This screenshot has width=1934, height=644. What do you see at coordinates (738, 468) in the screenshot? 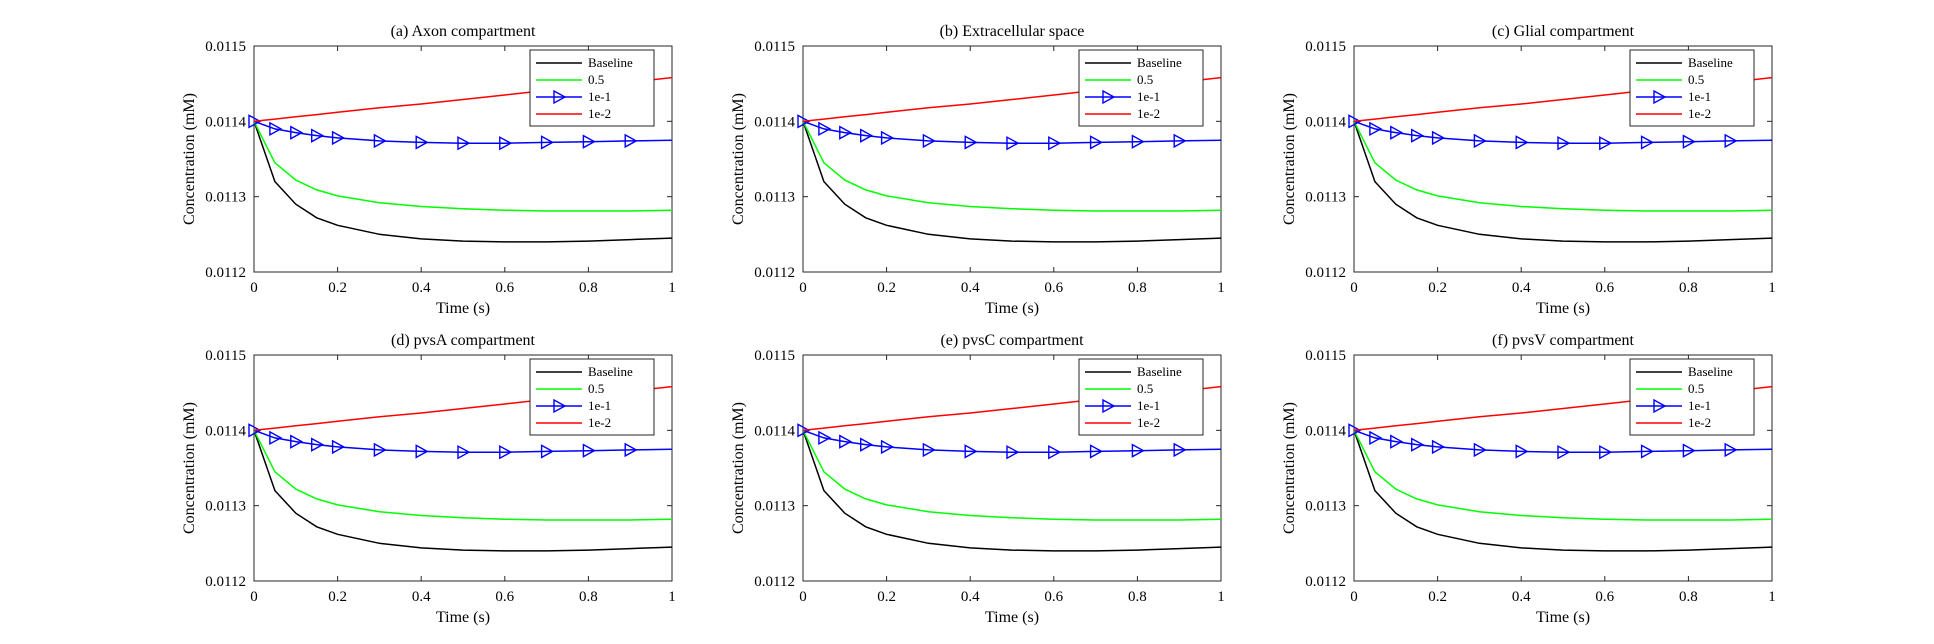
I see `y-axis-label: Concentration (mM)` at bounding box center [738, 468].